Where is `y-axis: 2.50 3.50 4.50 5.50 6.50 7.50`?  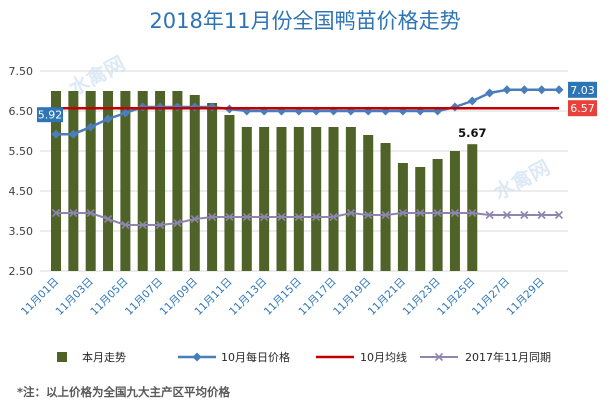
y-axis: 2.50 3.50 4.50 5.50 6.50 7.50 is located at coordinates (21, 171).